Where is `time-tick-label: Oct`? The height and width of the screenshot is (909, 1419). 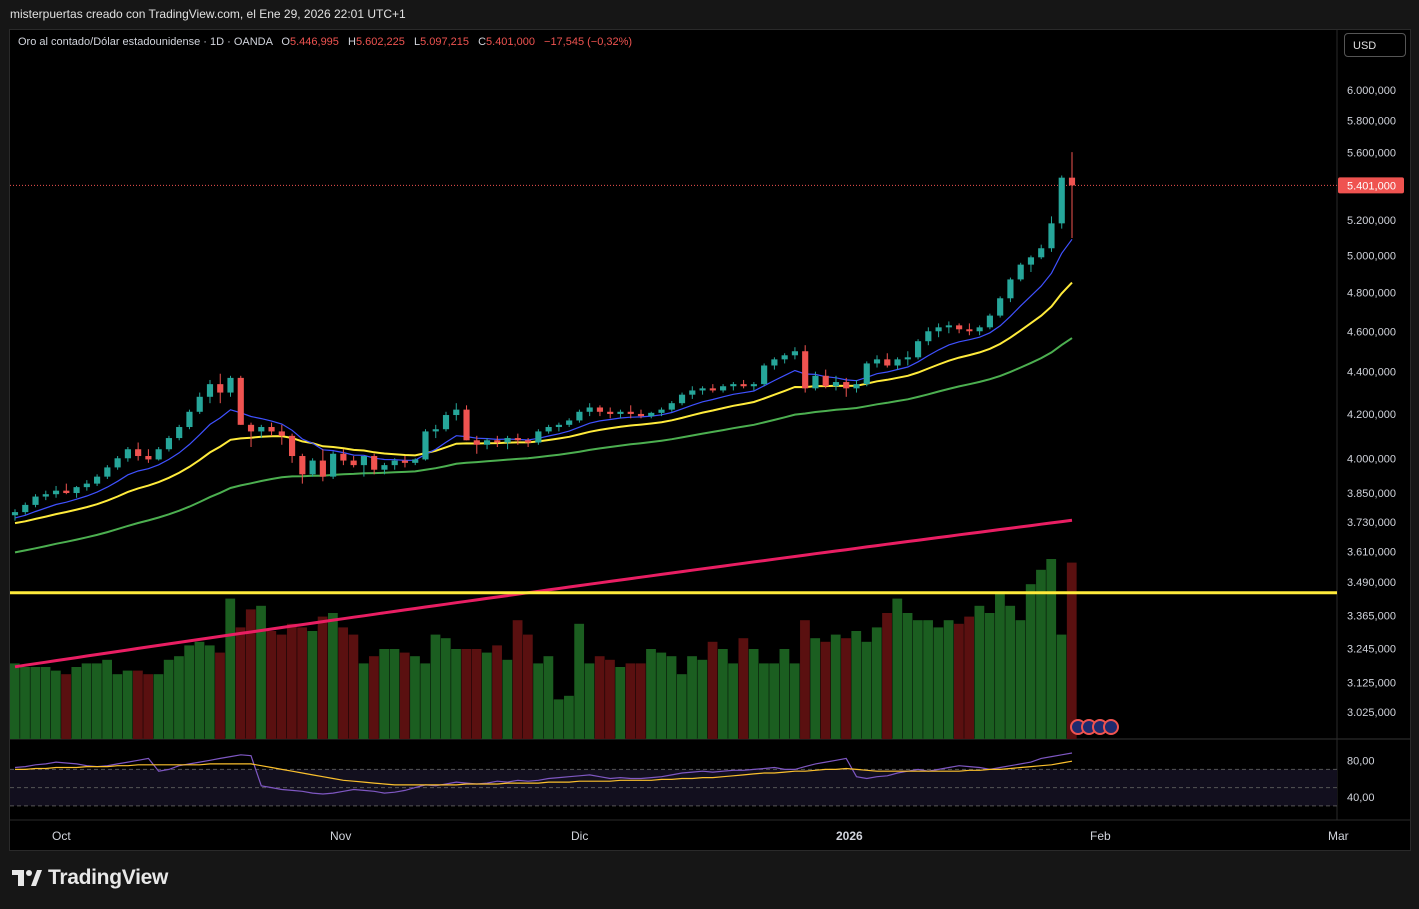 time-tick-label: Oct is located at coordinates (61, 836).